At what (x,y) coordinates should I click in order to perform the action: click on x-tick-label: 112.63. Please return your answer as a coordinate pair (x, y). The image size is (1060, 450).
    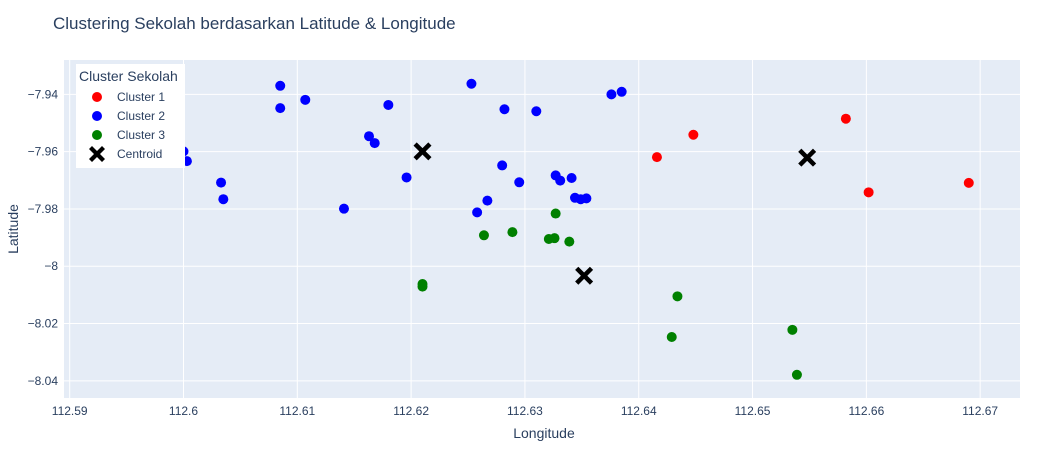
    Looking at the image, I should click on (525, 411).